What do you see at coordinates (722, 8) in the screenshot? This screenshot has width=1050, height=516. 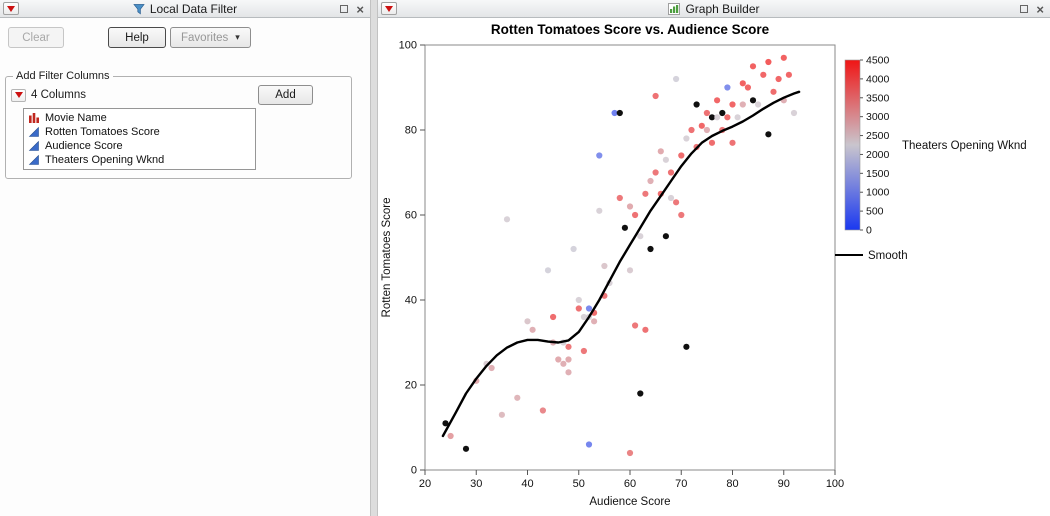 I see `panel-title-graph-builder: Graph Builder` at bounding box center [722, 8].